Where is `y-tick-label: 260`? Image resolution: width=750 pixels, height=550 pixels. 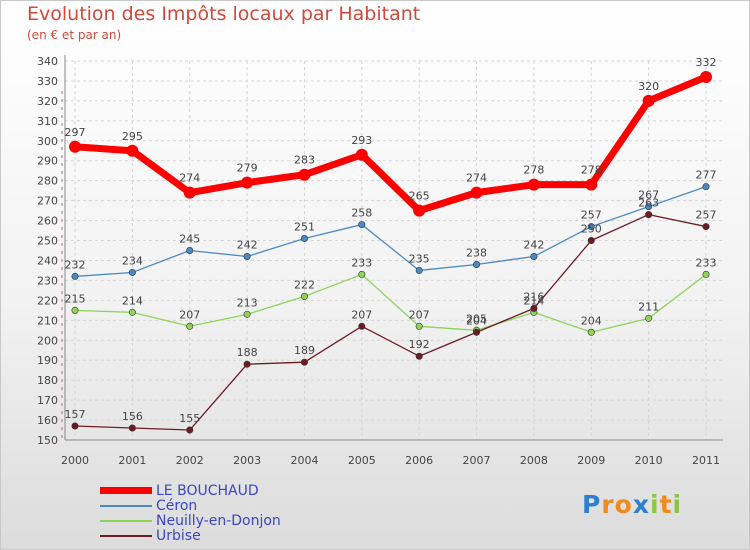
y-tick-label: 260 is located at coordinates (47, 221).